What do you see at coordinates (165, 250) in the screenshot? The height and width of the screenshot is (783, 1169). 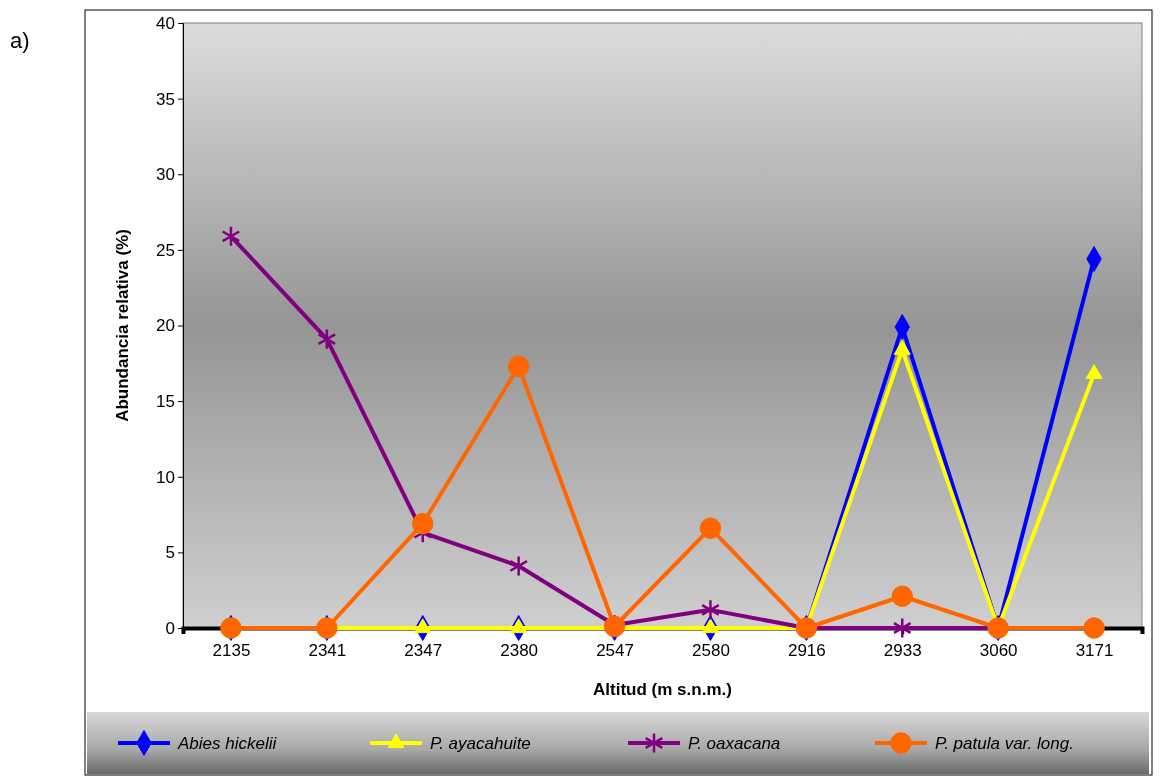 I see `y-tick-label: 25` at bounding box center [165, 250].